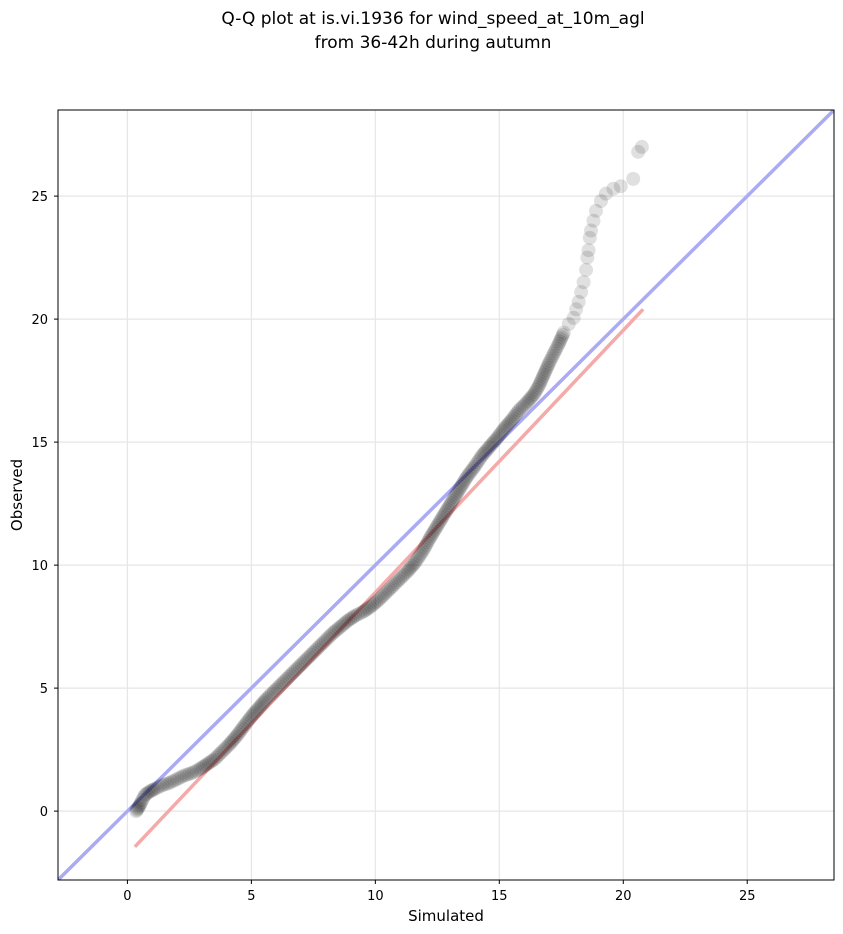 The image size is (843, 934). Describe the element at coordinates (39, 320) in the screenshot. I see `y-tick-label: 20` at that location.